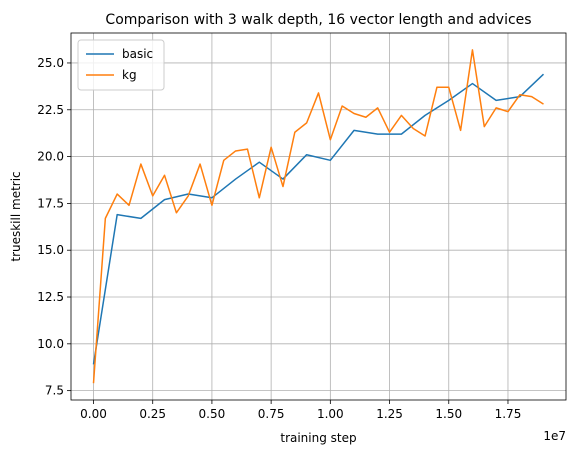  What do you see at coordinates (137, 54) in the screenshot?
I see `legend-label-basic: basic` at bounding box center [137, 54].